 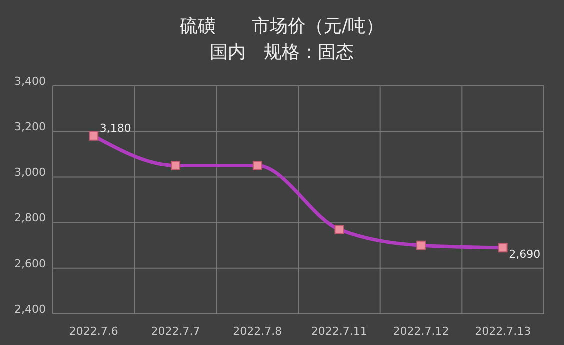 I want to click on y-tick-label: 3,400, so click(x=30, y=81).